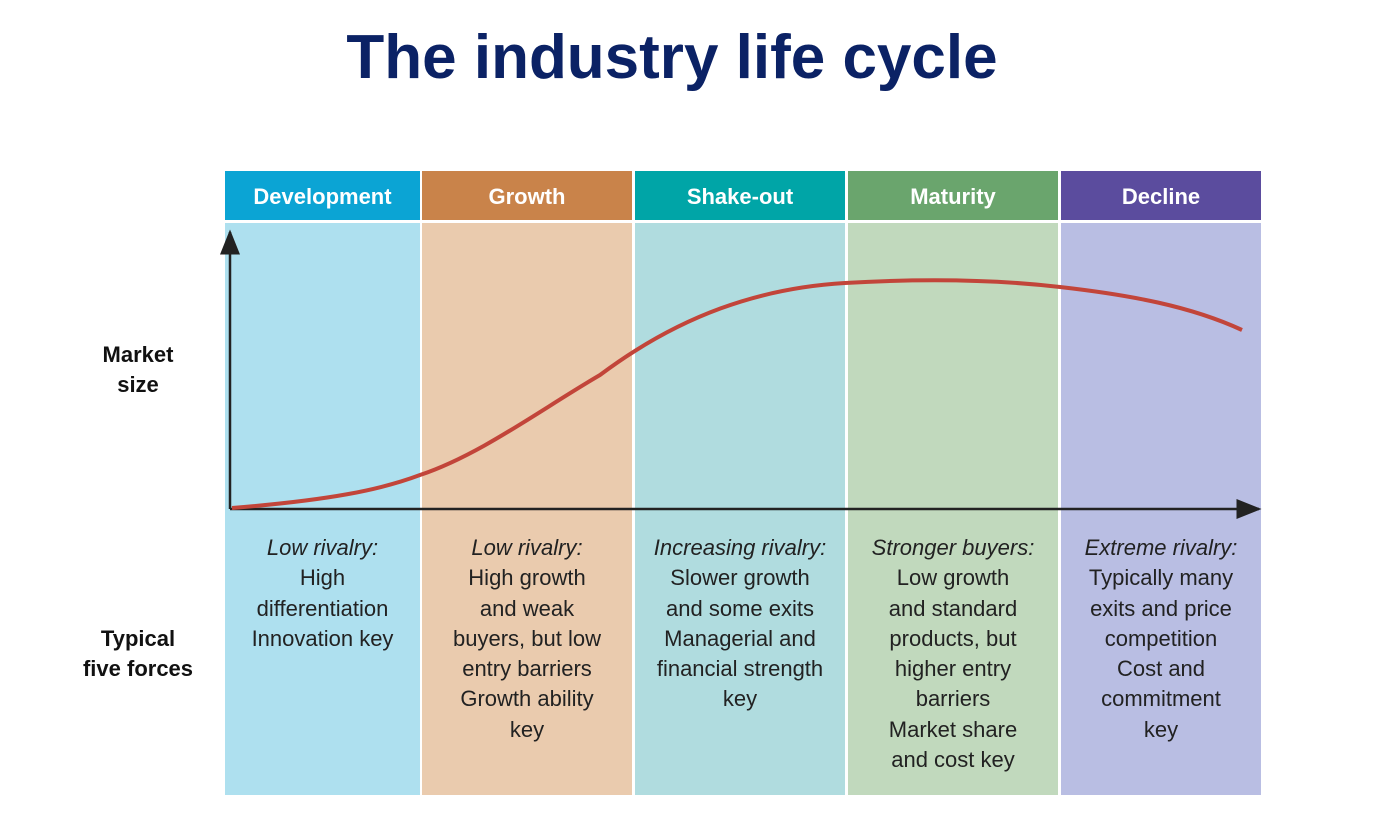 This screenshot has width=1378, height=832. I want to click on stage-header: Shake-out, so click(740, 195).